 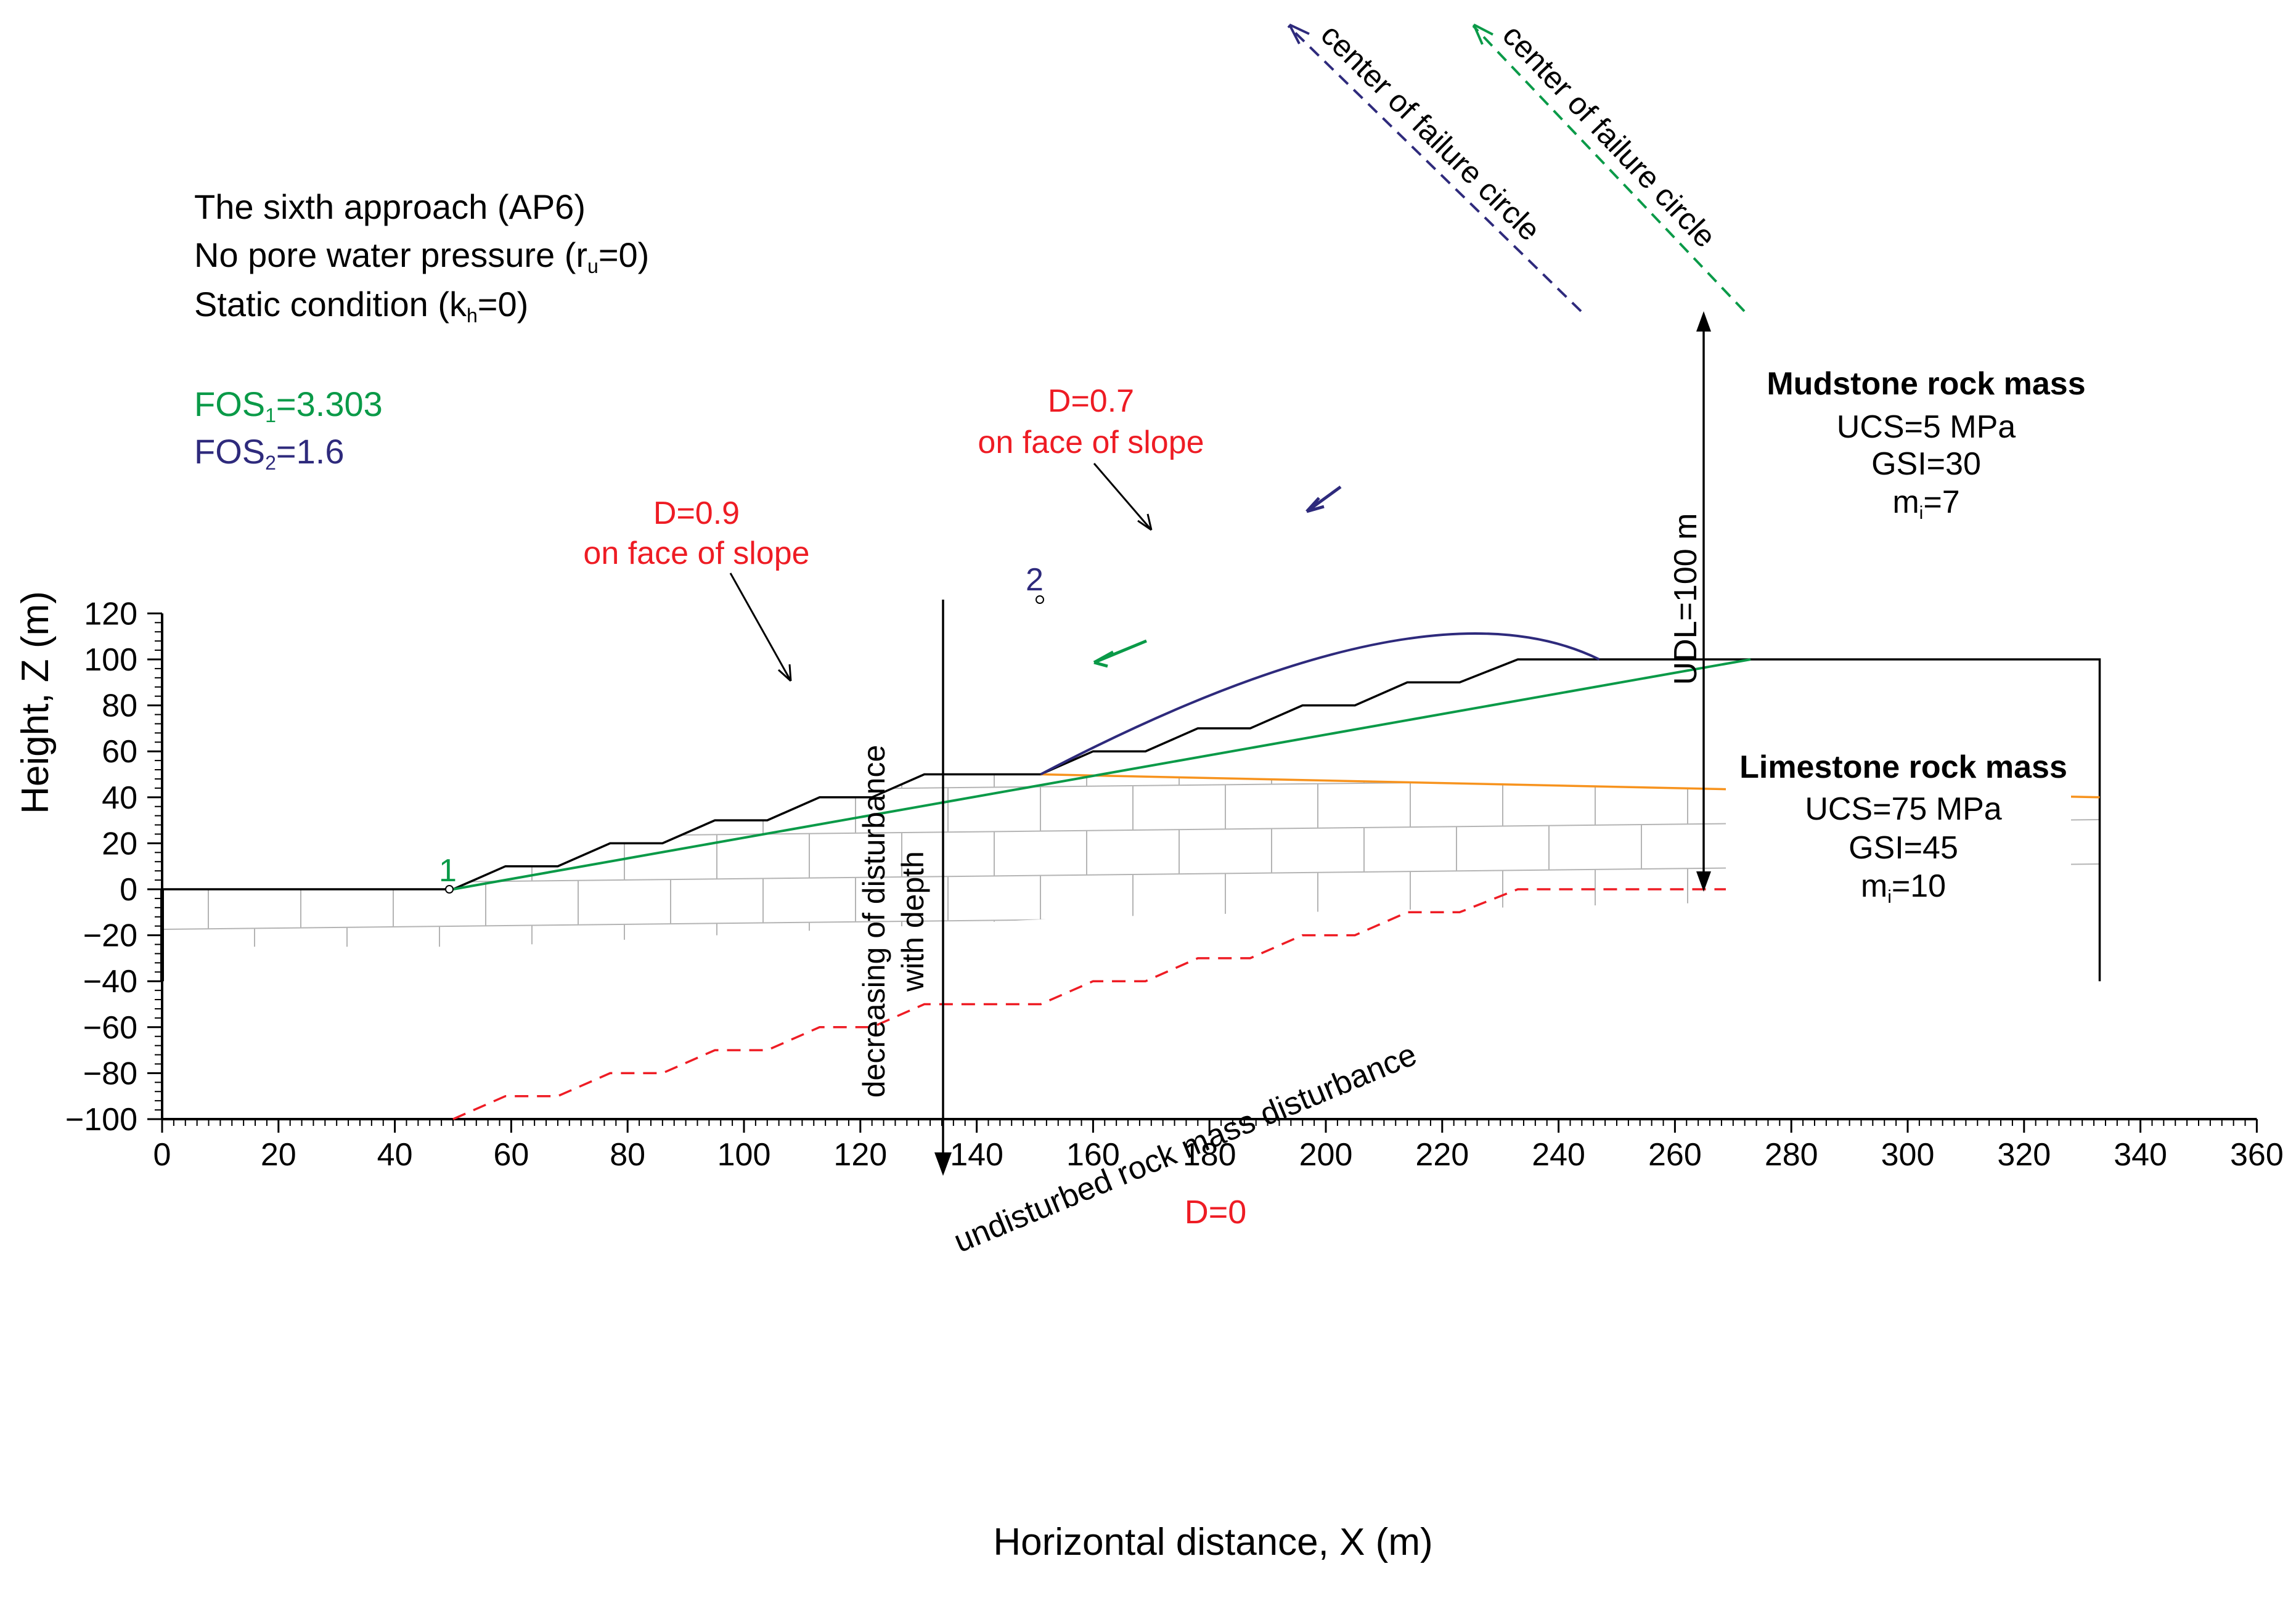 What do you see at coordinates (1791, 1155) in the screenshot?
I see `x-tick-label: 280` at bounding box center [1791, 1155].